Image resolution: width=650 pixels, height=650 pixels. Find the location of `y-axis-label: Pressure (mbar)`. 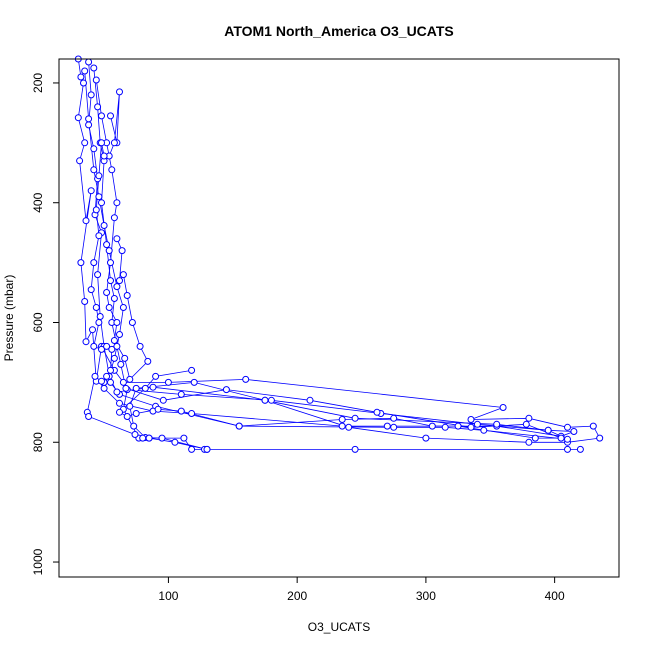

y-axis-label: Pressure (mbar) is located at coordinates (9, 318).